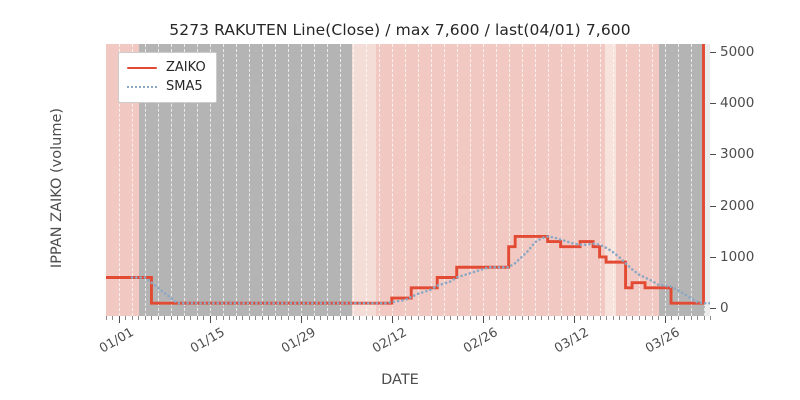 The width and height of the screenshot is (800, 400). I want to click on x-tick-label: 03/12, so click(571, 341).